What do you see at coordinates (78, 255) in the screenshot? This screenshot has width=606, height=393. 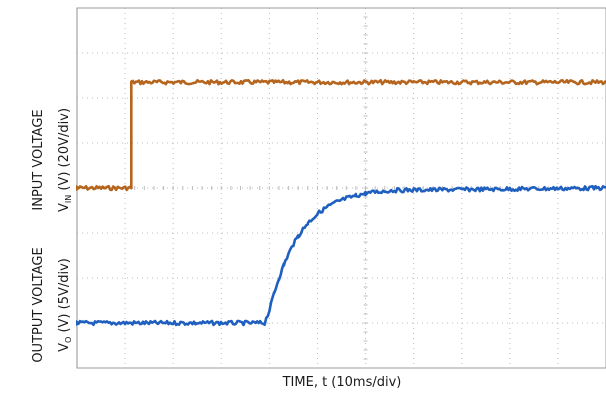 I see `channel-markers` at bounding box center [78, 255].